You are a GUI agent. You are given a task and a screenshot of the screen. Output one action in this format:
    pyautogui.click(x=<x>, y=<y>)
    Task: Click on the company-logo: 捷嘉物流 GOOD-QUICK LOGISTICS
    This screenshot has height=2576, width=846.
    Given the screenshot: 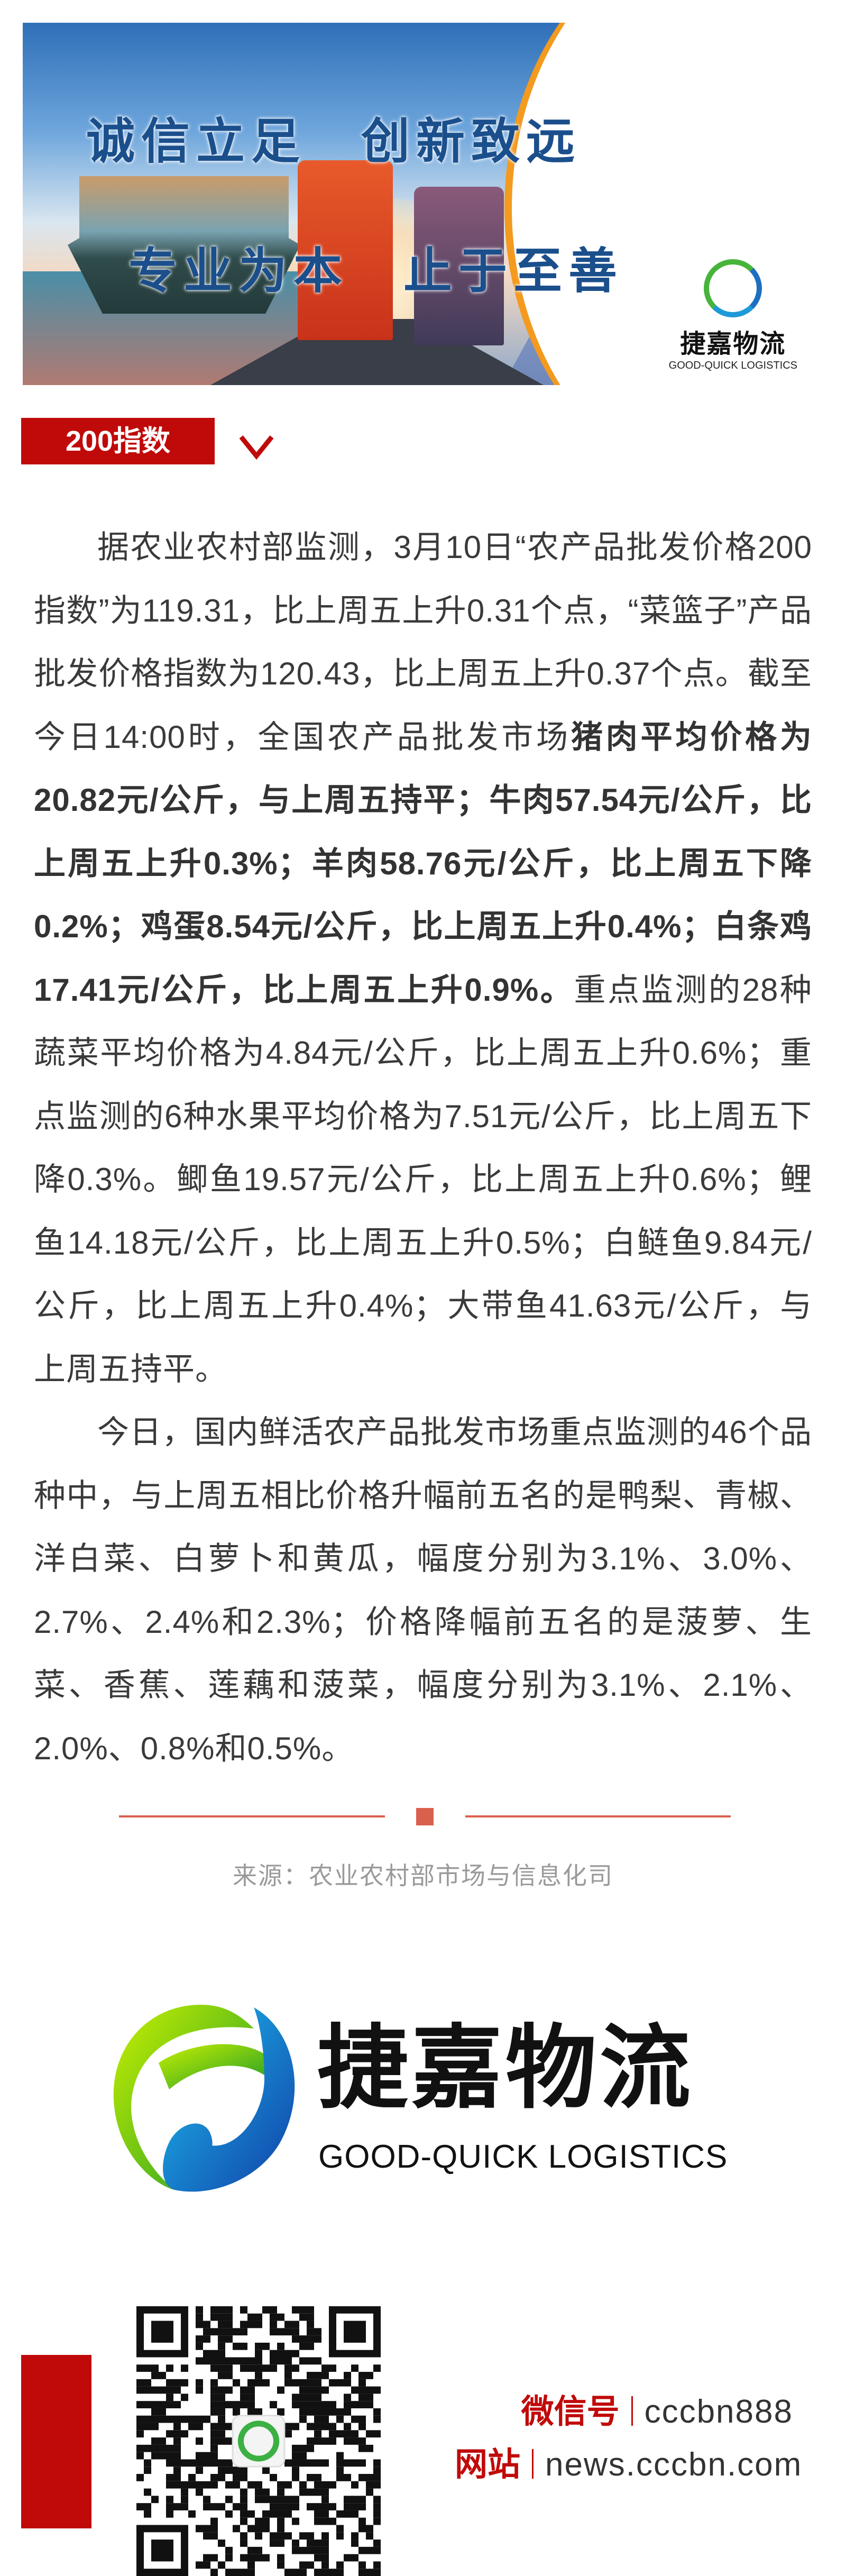 What is the action you would take?
    pyautogui.click(x=423, y=2099)
    